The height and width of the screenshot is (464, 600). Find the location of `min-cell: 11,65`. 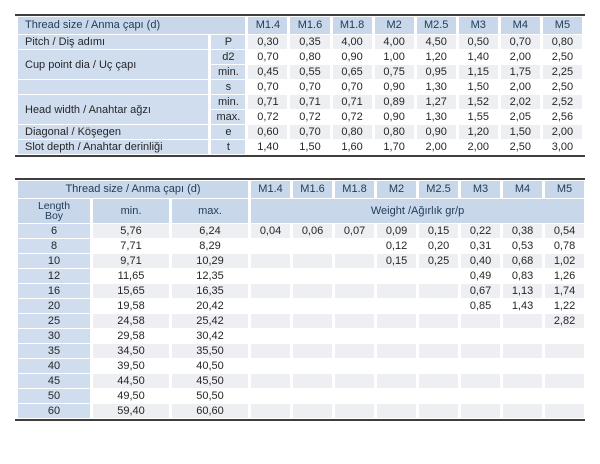

min-cell: 11,65 is located at coordinates (131, 276).